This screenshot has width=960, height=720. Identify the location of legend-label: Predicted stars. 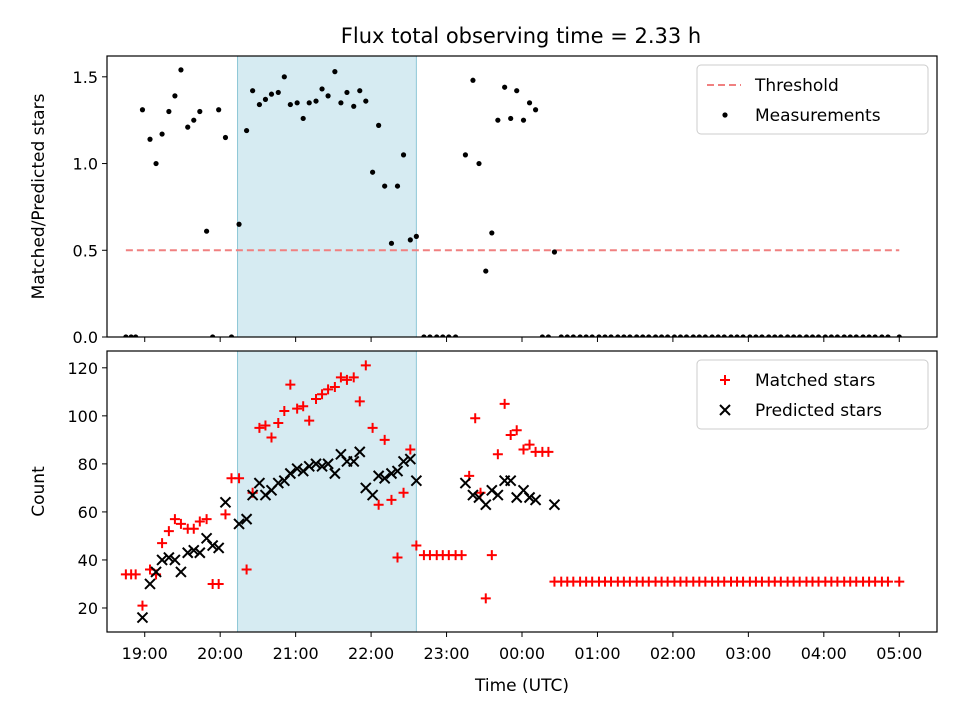
(818, 411).